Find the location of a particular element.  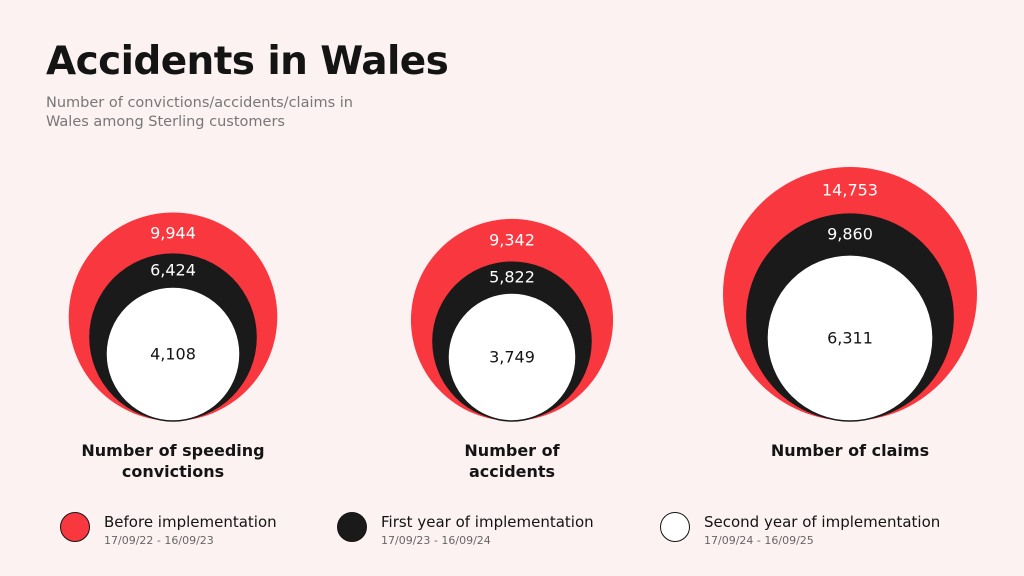

circle-accidents-second-year is located at coordinates (512, 357).